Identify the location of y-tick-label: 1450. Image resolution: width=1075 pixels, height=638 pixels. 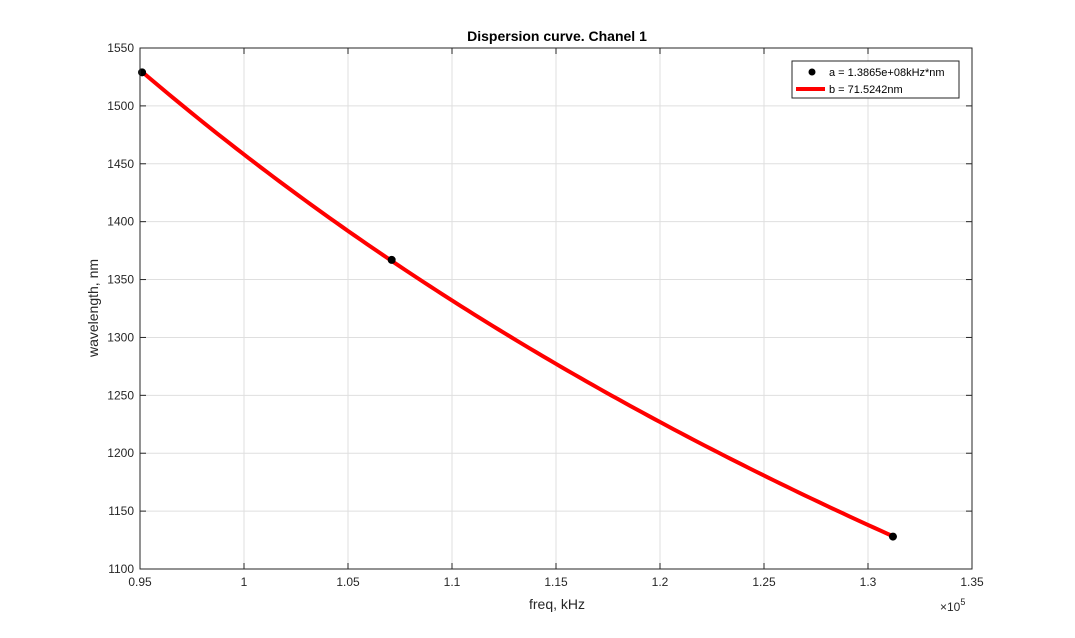
(120, 164).